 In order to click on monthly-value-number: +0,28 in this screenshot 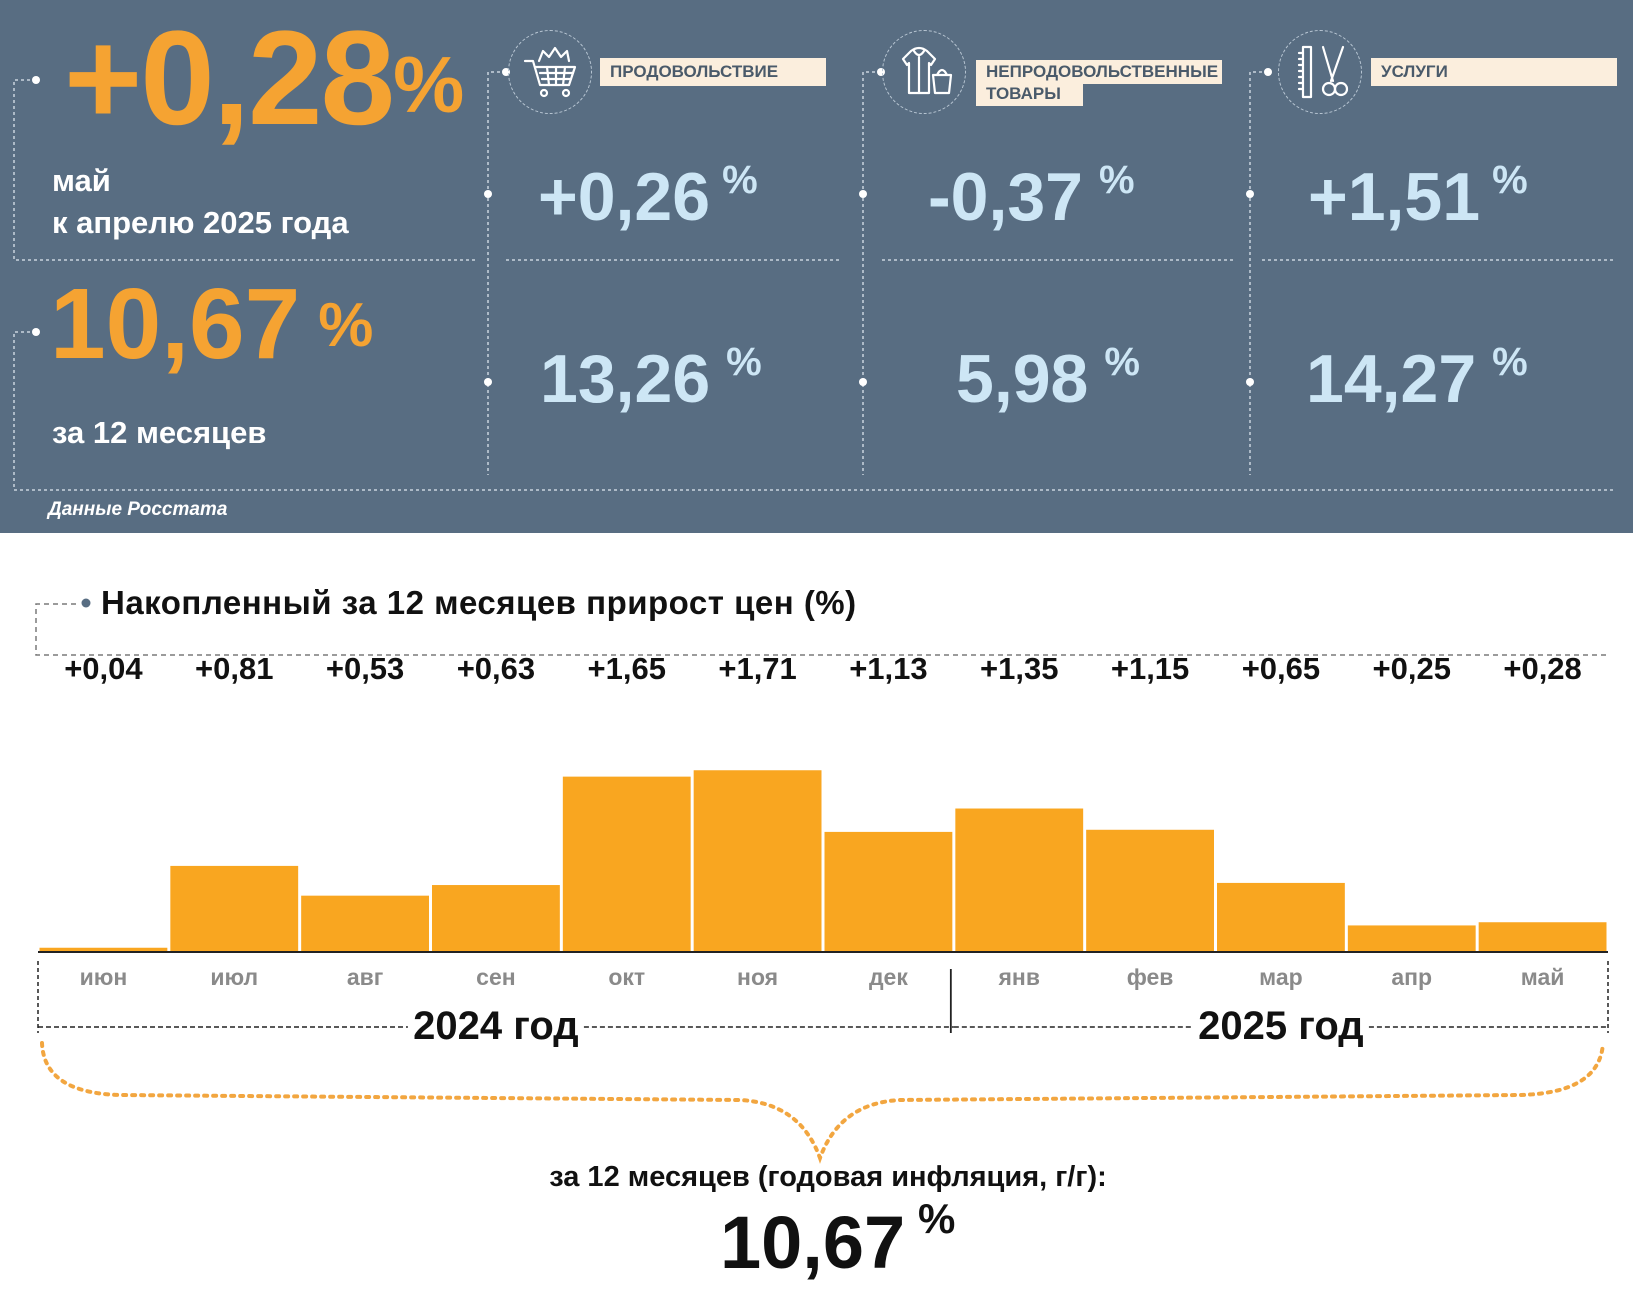, I will do `click(229, 78)`.